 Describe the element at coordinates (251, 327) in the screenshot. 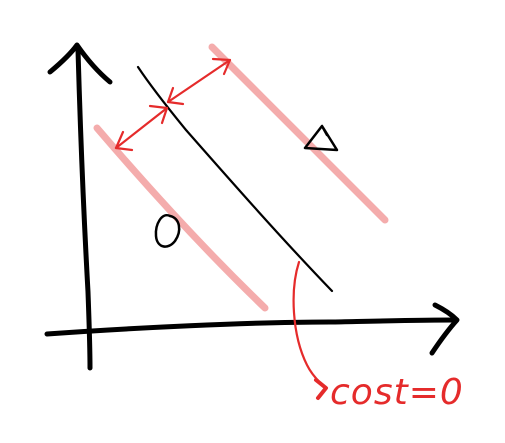

I see `x-axis-line` at that location.